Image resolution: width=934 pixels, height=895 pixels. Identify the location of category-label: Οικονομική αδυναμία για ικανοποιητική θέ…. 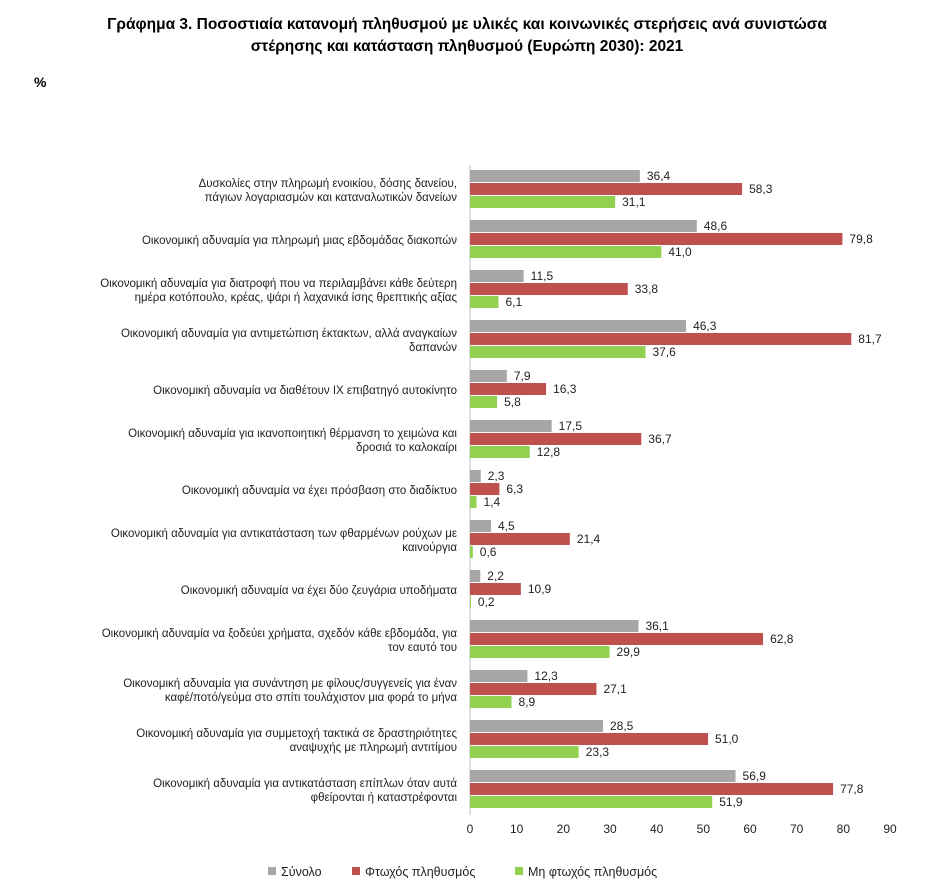
(292, 434).